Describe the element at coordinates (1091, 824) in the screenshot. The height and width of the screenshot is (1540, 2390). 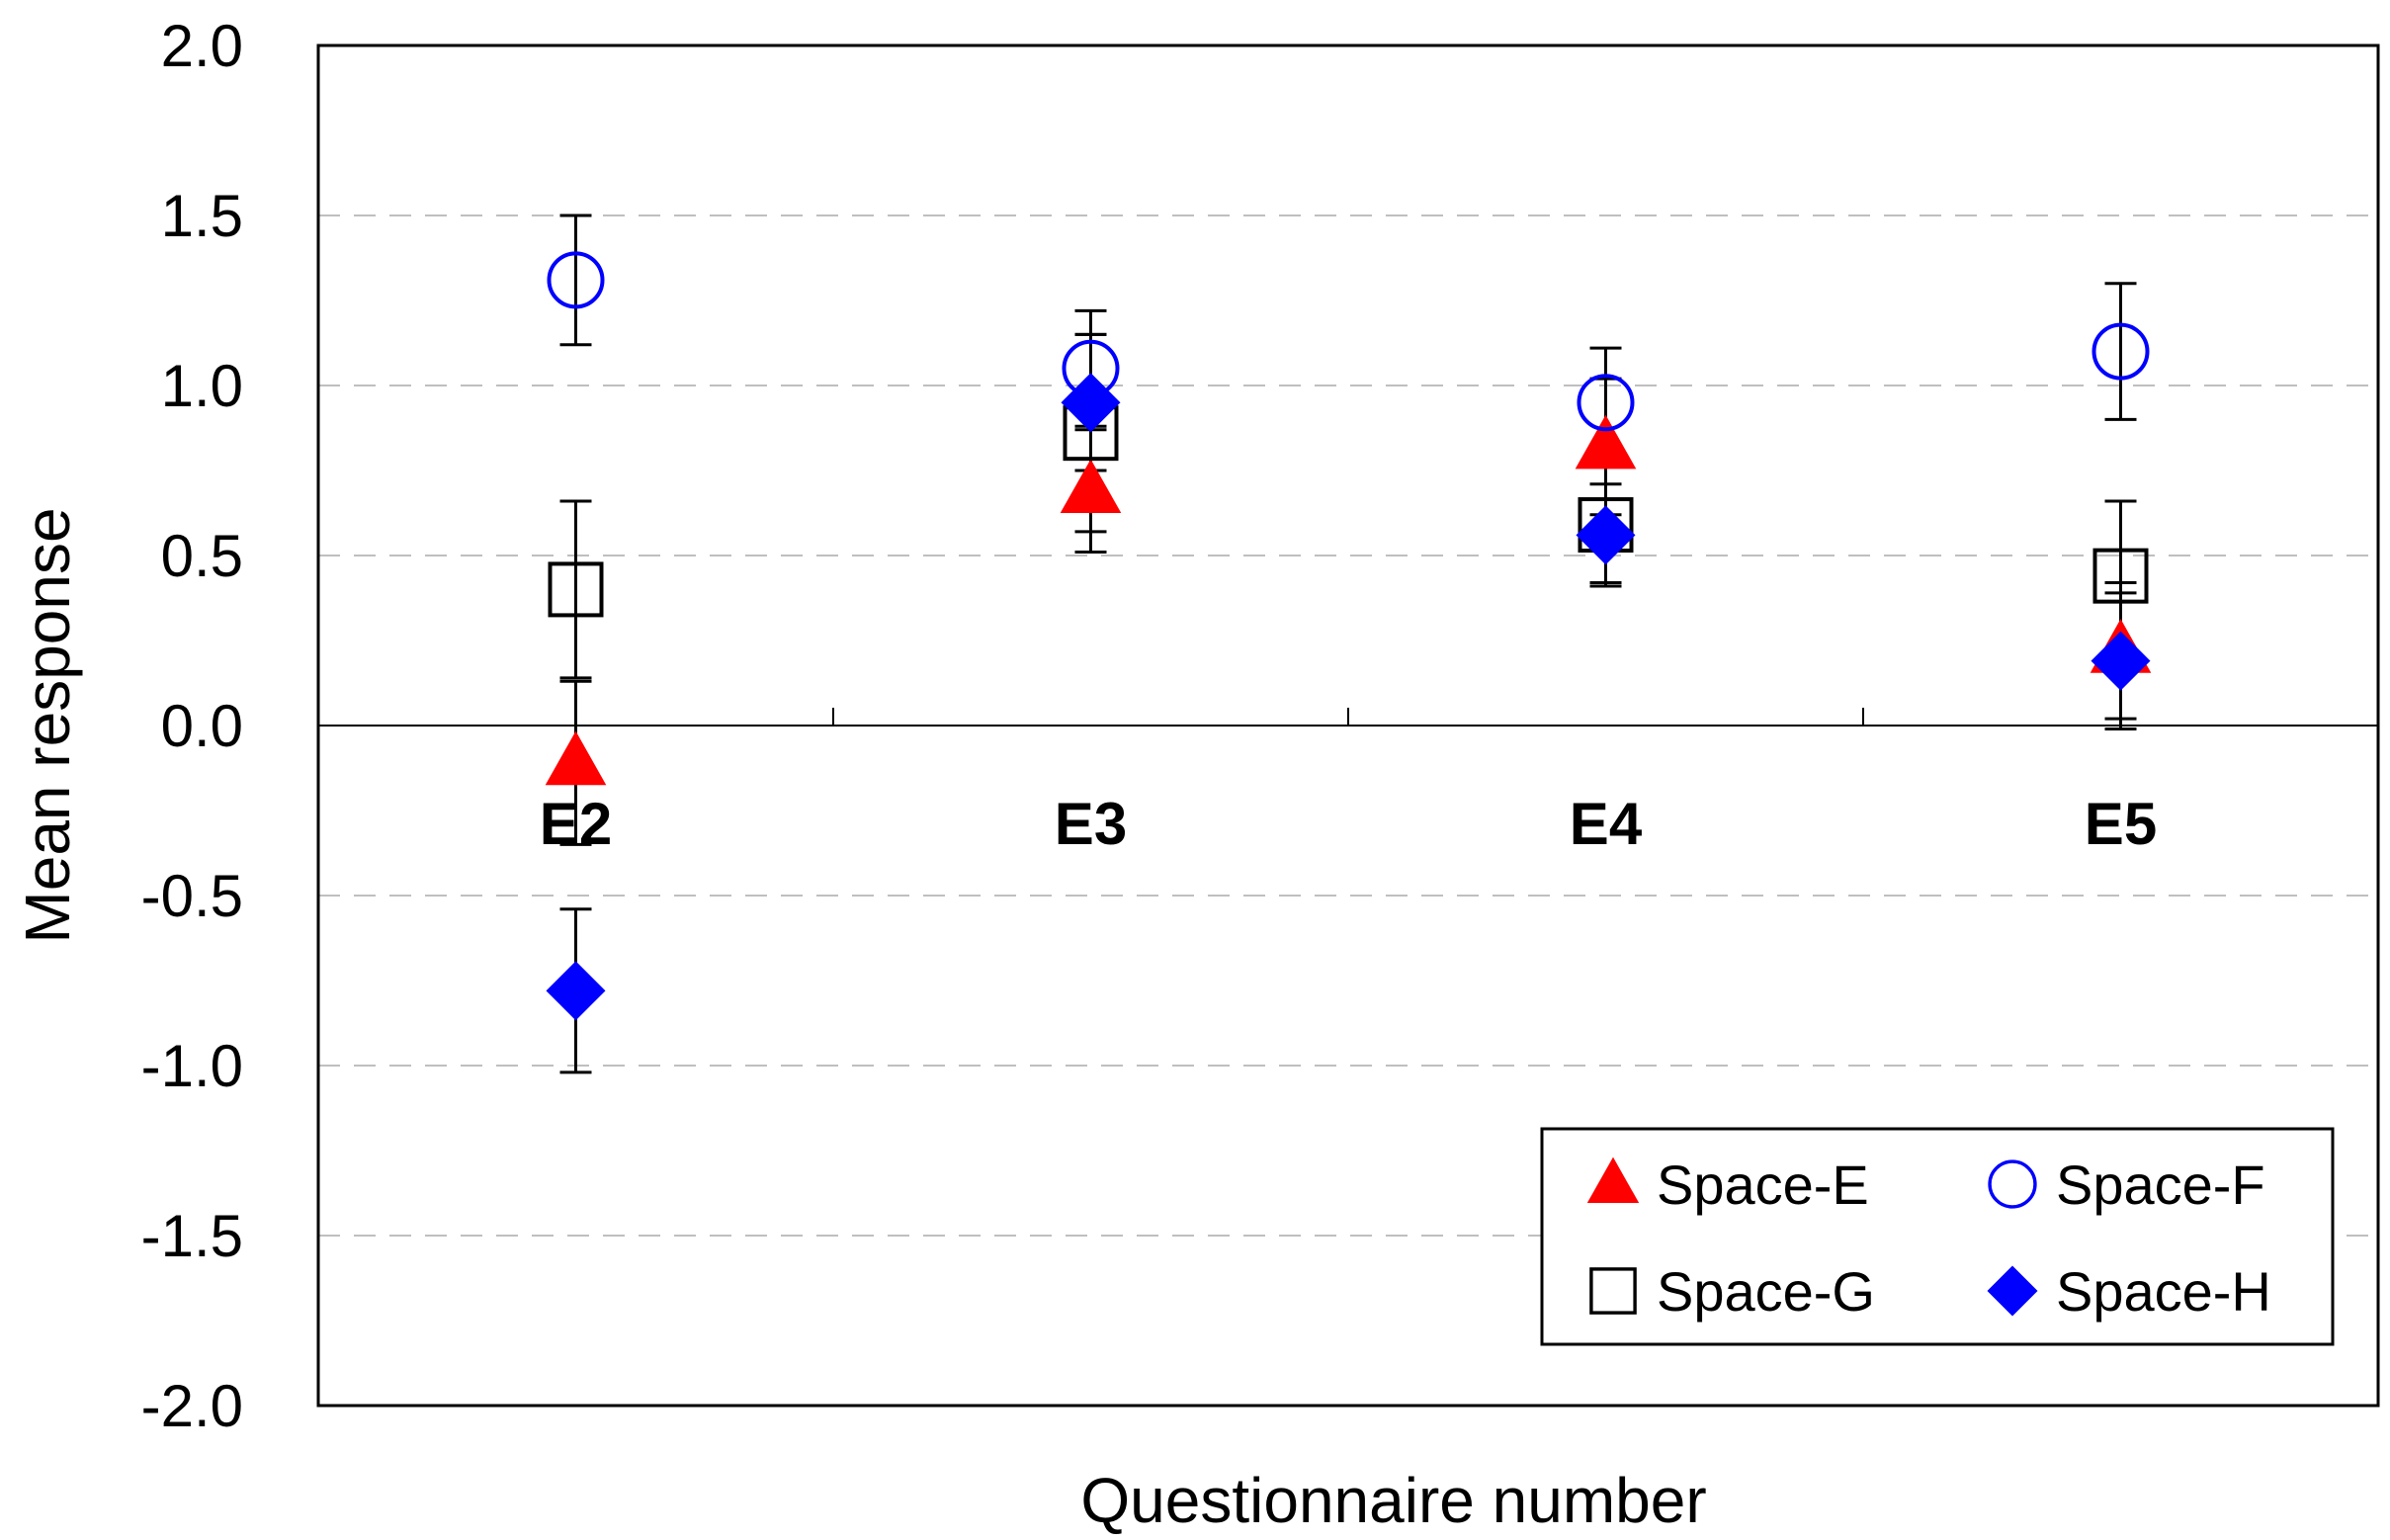
I see `category-label: E3` at that location.